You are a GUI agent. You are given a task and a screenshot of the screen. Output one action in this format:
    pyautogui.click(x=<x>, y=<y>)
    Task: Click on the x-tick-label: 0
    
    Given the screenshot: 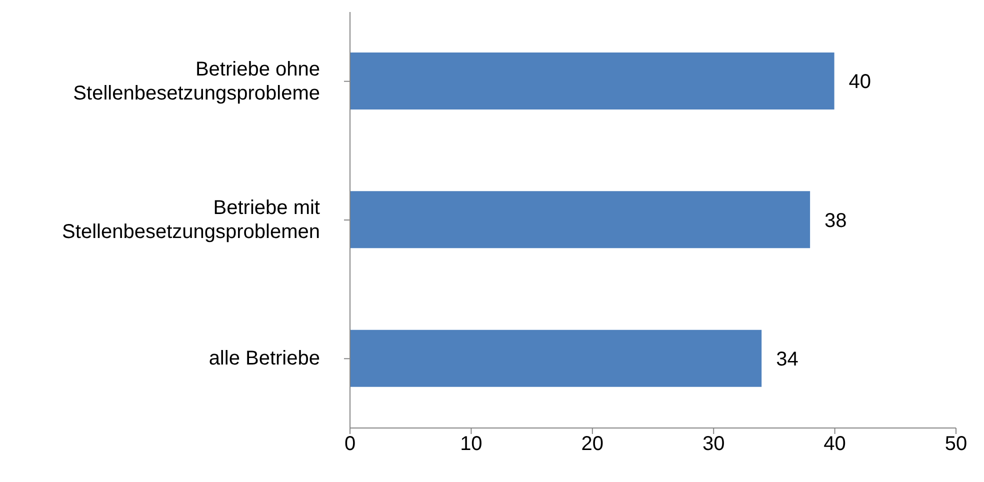 What is the action you would take?
    pyautogui.click(x=350, y=444)
    